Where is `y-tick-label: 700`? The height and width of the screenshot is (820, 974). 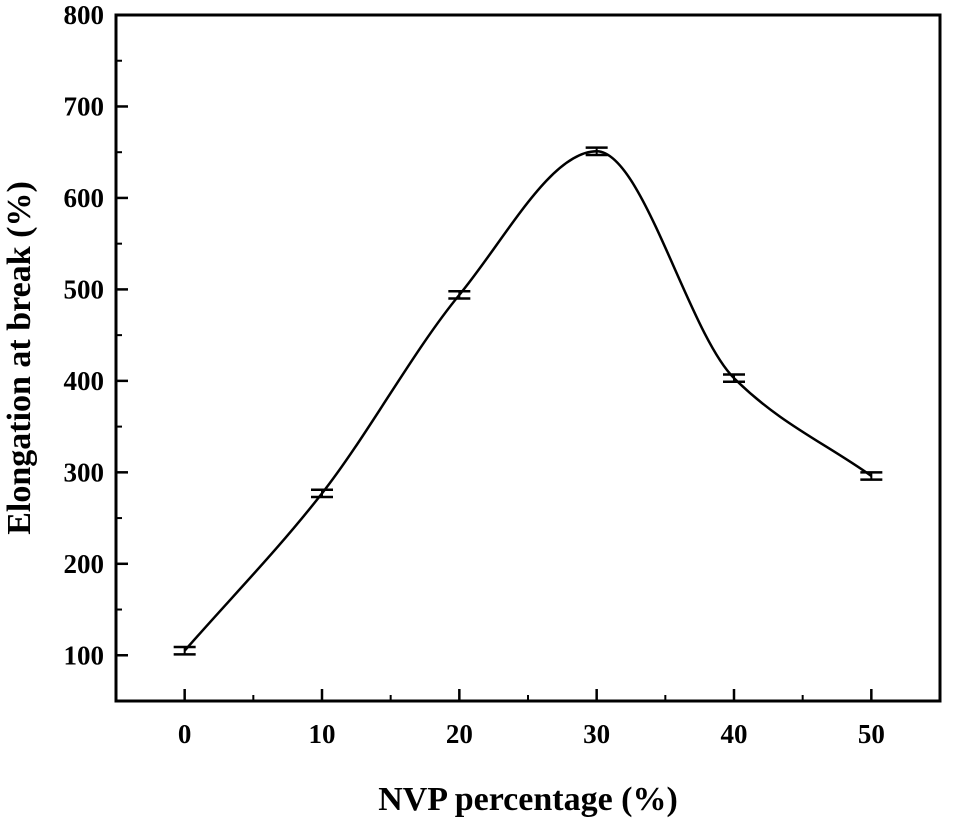 y-tick-label: 700 is located at coordinates (84, 106).